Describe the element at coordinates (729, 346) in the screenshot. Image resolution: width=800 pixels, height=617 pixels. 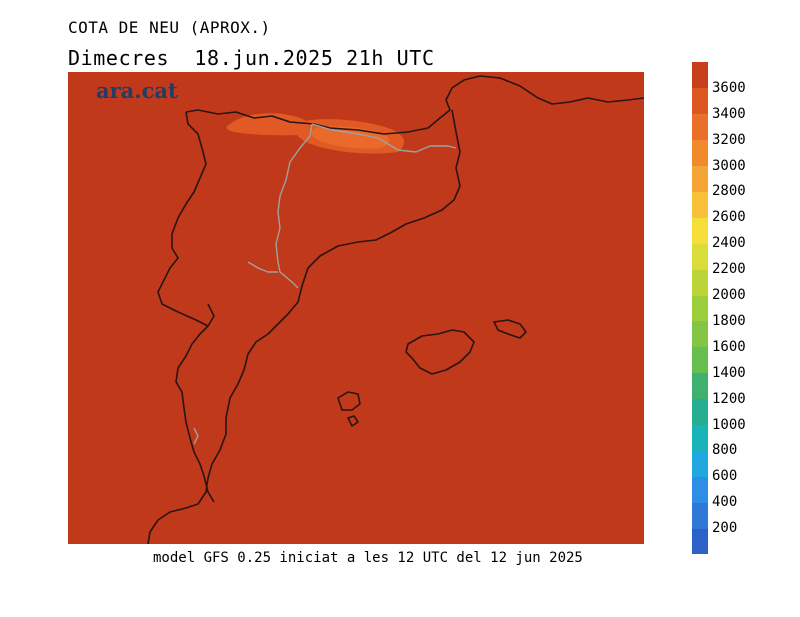
I see `legend-label: 1600` at that location.